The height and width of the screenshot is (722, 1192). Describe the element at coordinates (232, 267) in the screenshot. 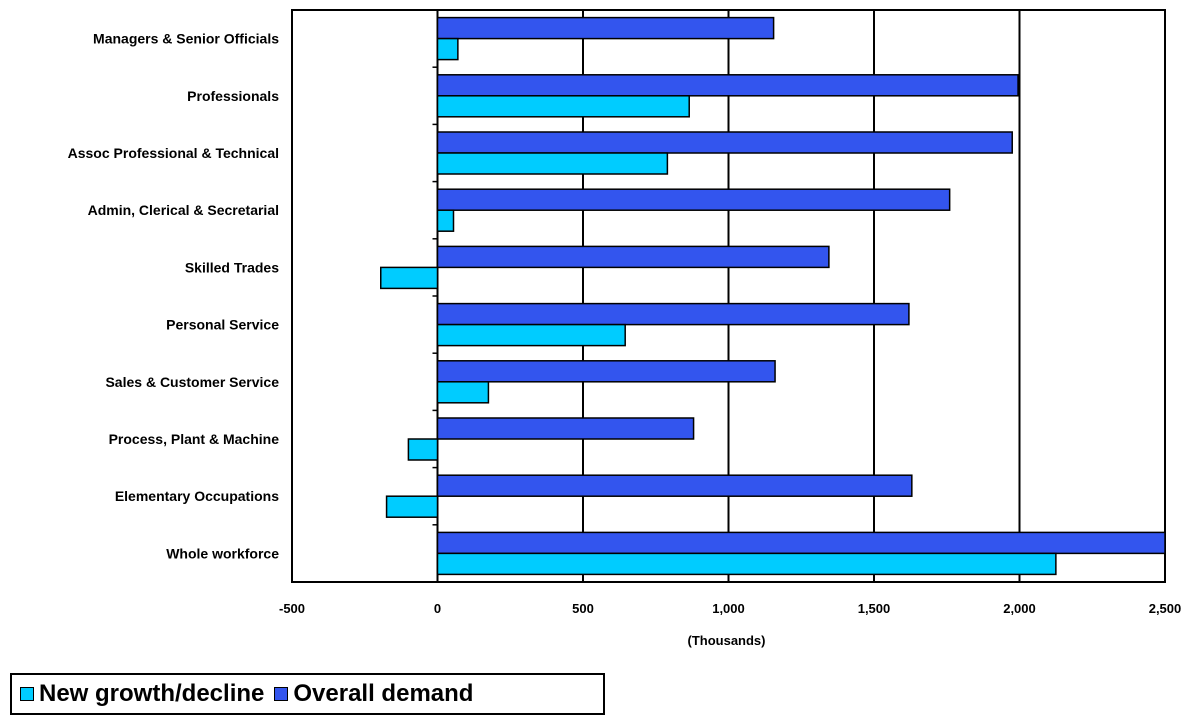

I see `category-label: Skilled Trades` at that location.